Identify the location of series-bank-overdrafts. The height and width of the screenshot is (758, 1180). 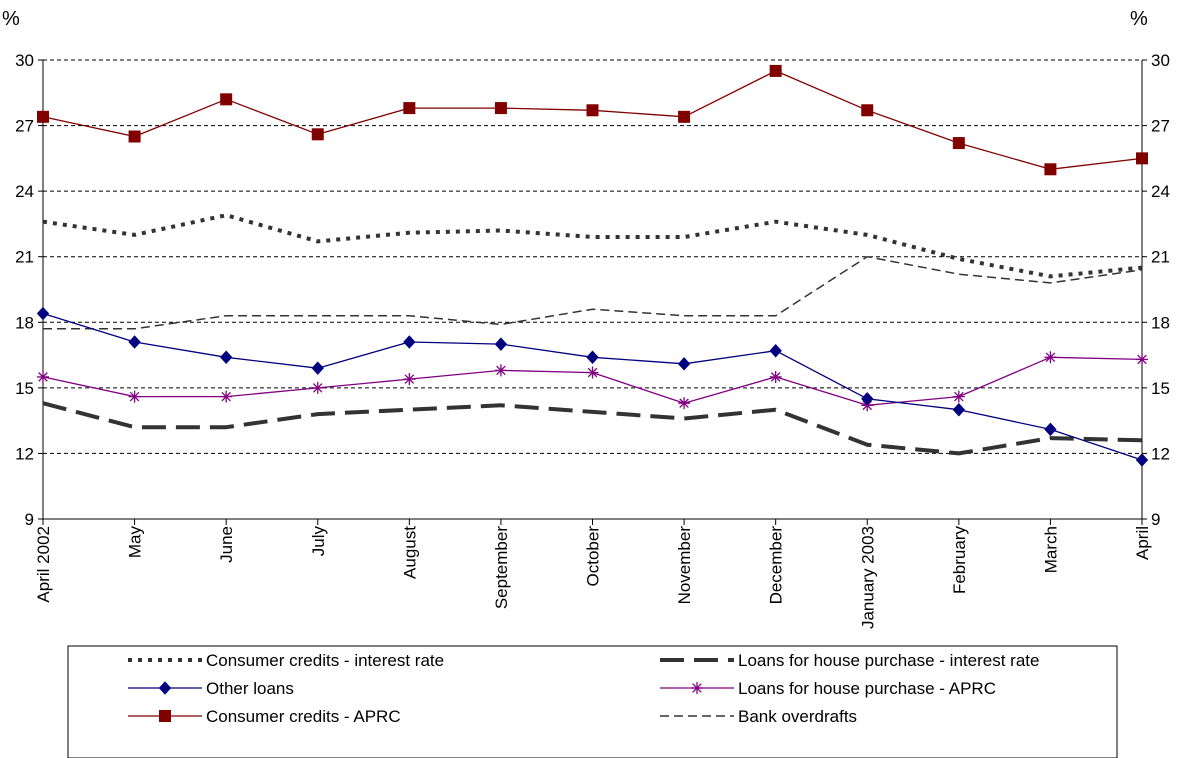
(593, 292).